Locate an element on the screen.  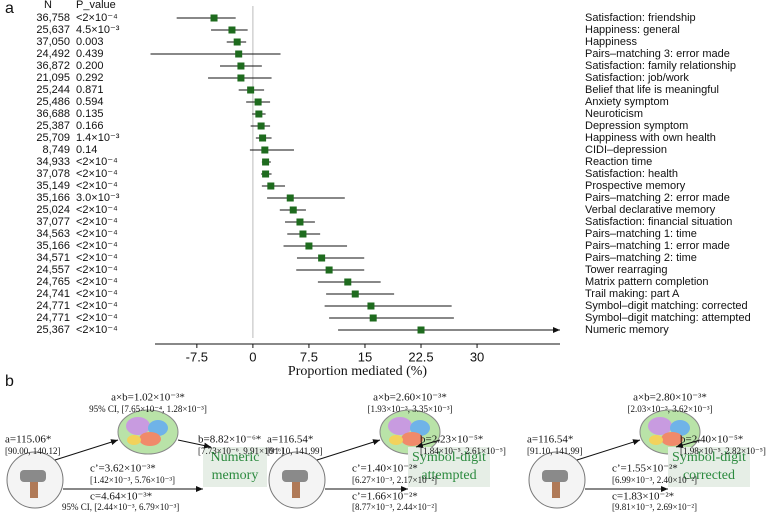
p-value: 1.4×10⁻³ is located at coordinates (98, 138).